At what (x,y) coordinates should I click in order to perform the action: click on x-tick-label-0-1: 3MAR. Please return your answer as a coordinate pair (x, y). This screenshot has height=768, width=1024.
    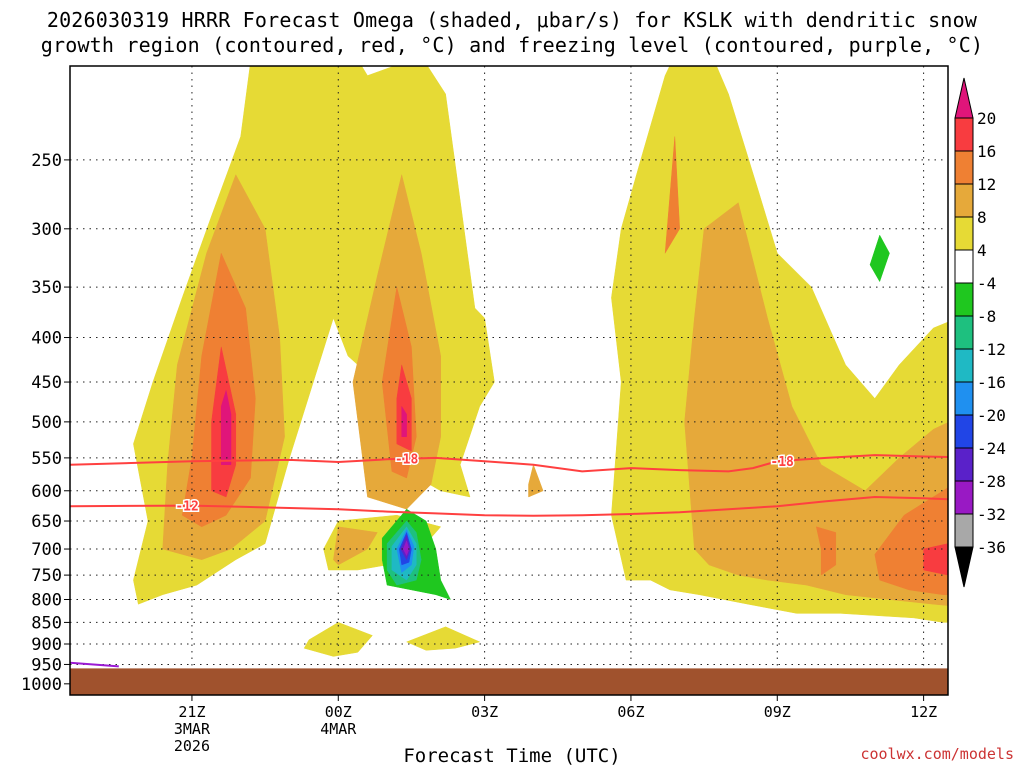
    Looking at the image, I should click on (192, 729).